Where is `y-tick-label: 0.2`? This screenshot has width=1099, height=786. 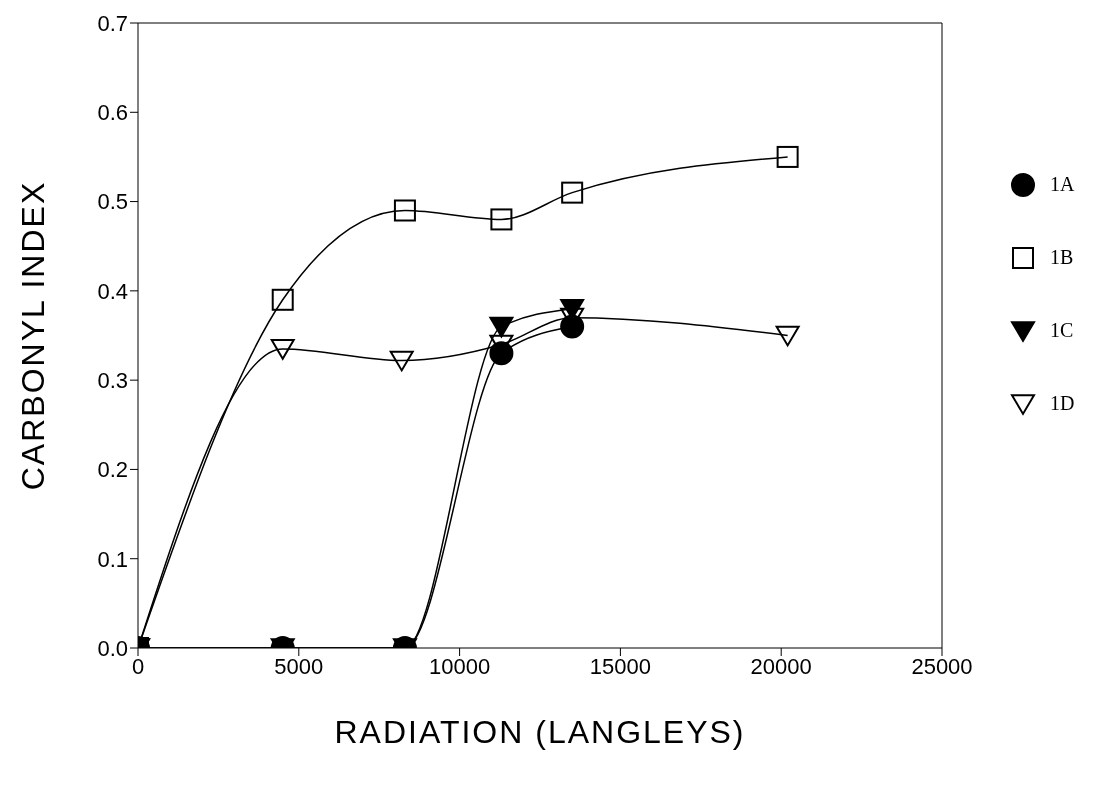
y-tick-label: 0.2 is located at coordinates (112, 470).